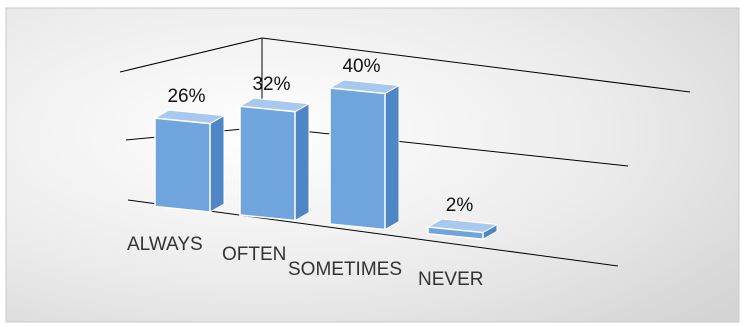 Image resolution: width=746 pixels, height=327 pixels. I want to click on data-label: 32%, so click(271, 84).